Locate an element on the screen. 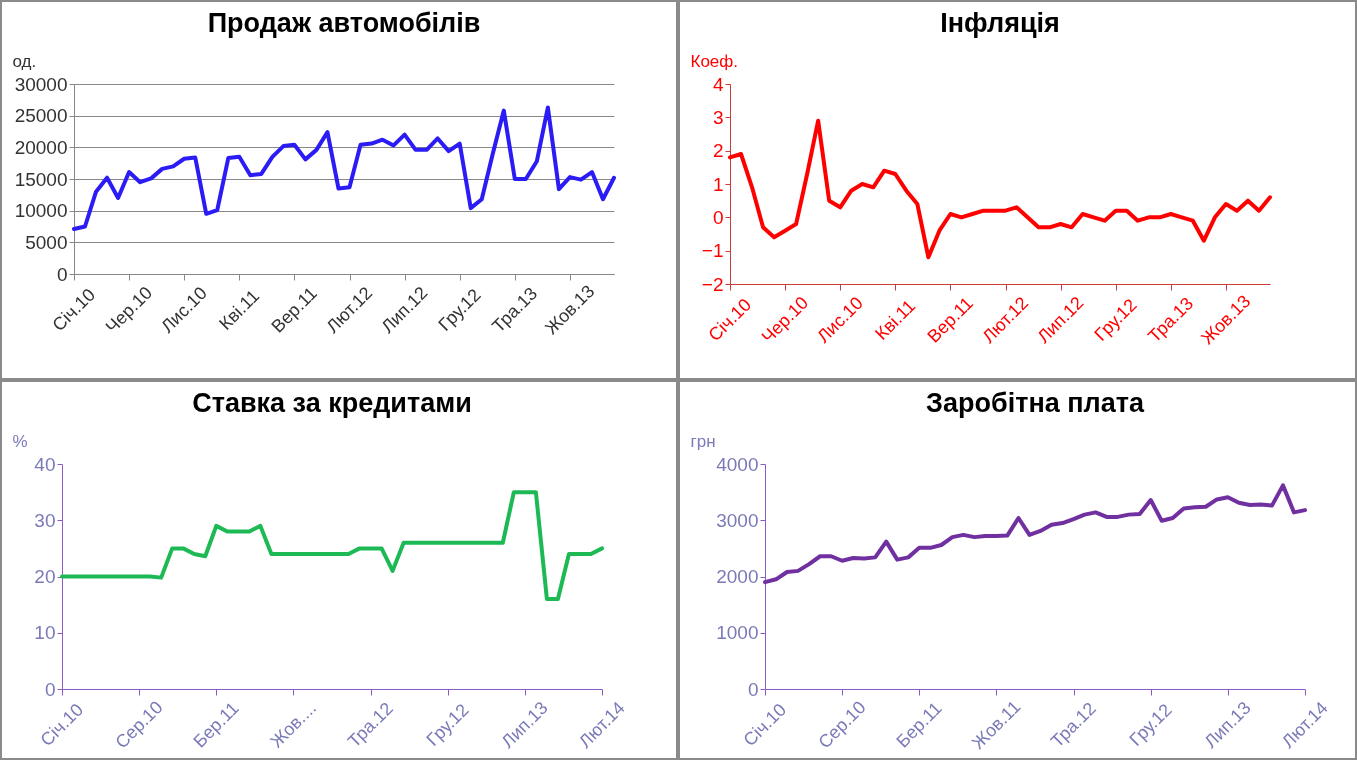 The width and height of the screenshot is (1357, 760). y-tick-label: 5000 is located at coordinates (46, 242).